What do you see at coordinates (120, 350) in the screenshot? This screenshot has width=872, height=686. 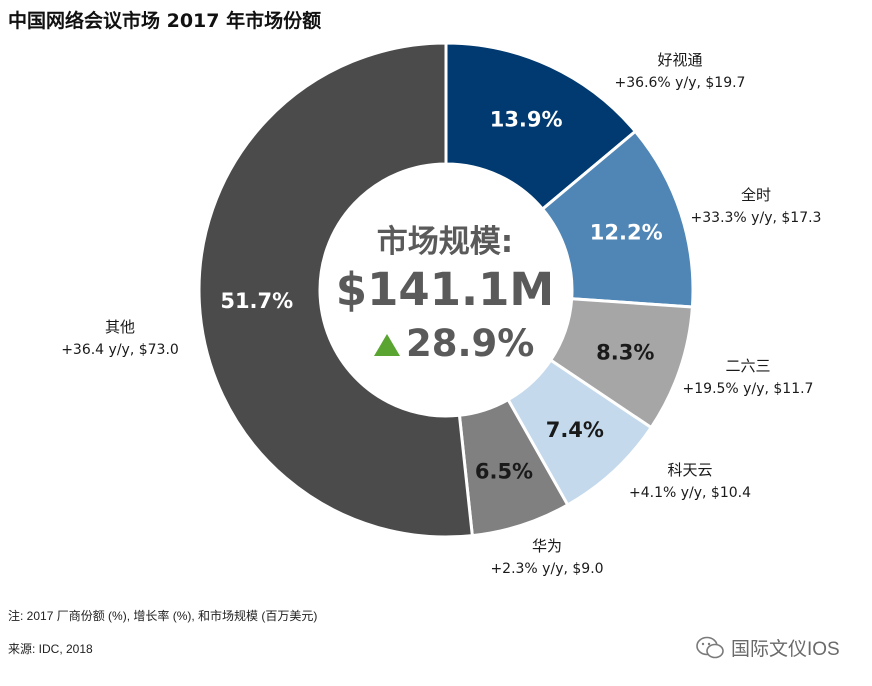 I see `vendor-growth-label: +36.4 y/y, $73.0` at bounding box center [120, 350].